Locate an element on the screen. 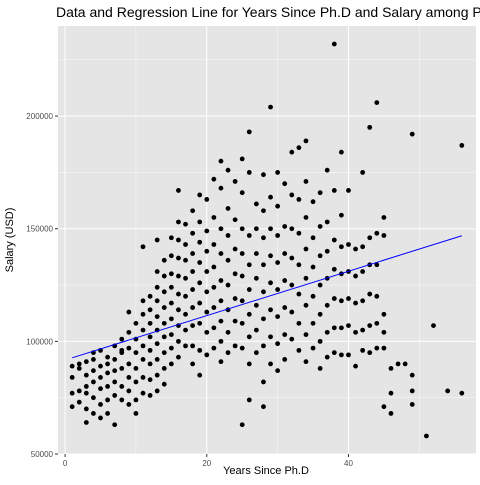 This screenshot has height=485, width=480. y-axis-ticks: 50000 100000 150000 200000 is located at coordinates (42, 285).